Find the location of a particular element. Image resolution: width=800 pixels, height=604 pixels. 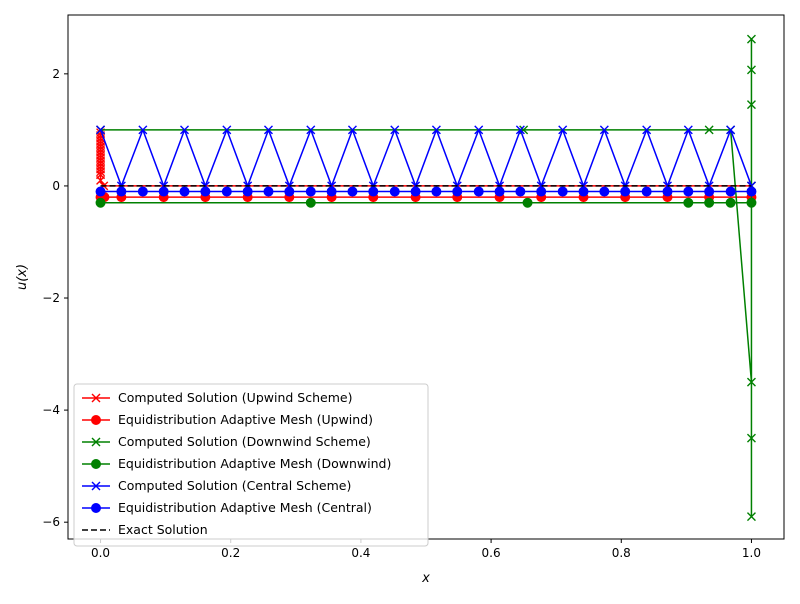

legend-item: Computed Solution (Central Scheme) is located at coordinates (216, 485).